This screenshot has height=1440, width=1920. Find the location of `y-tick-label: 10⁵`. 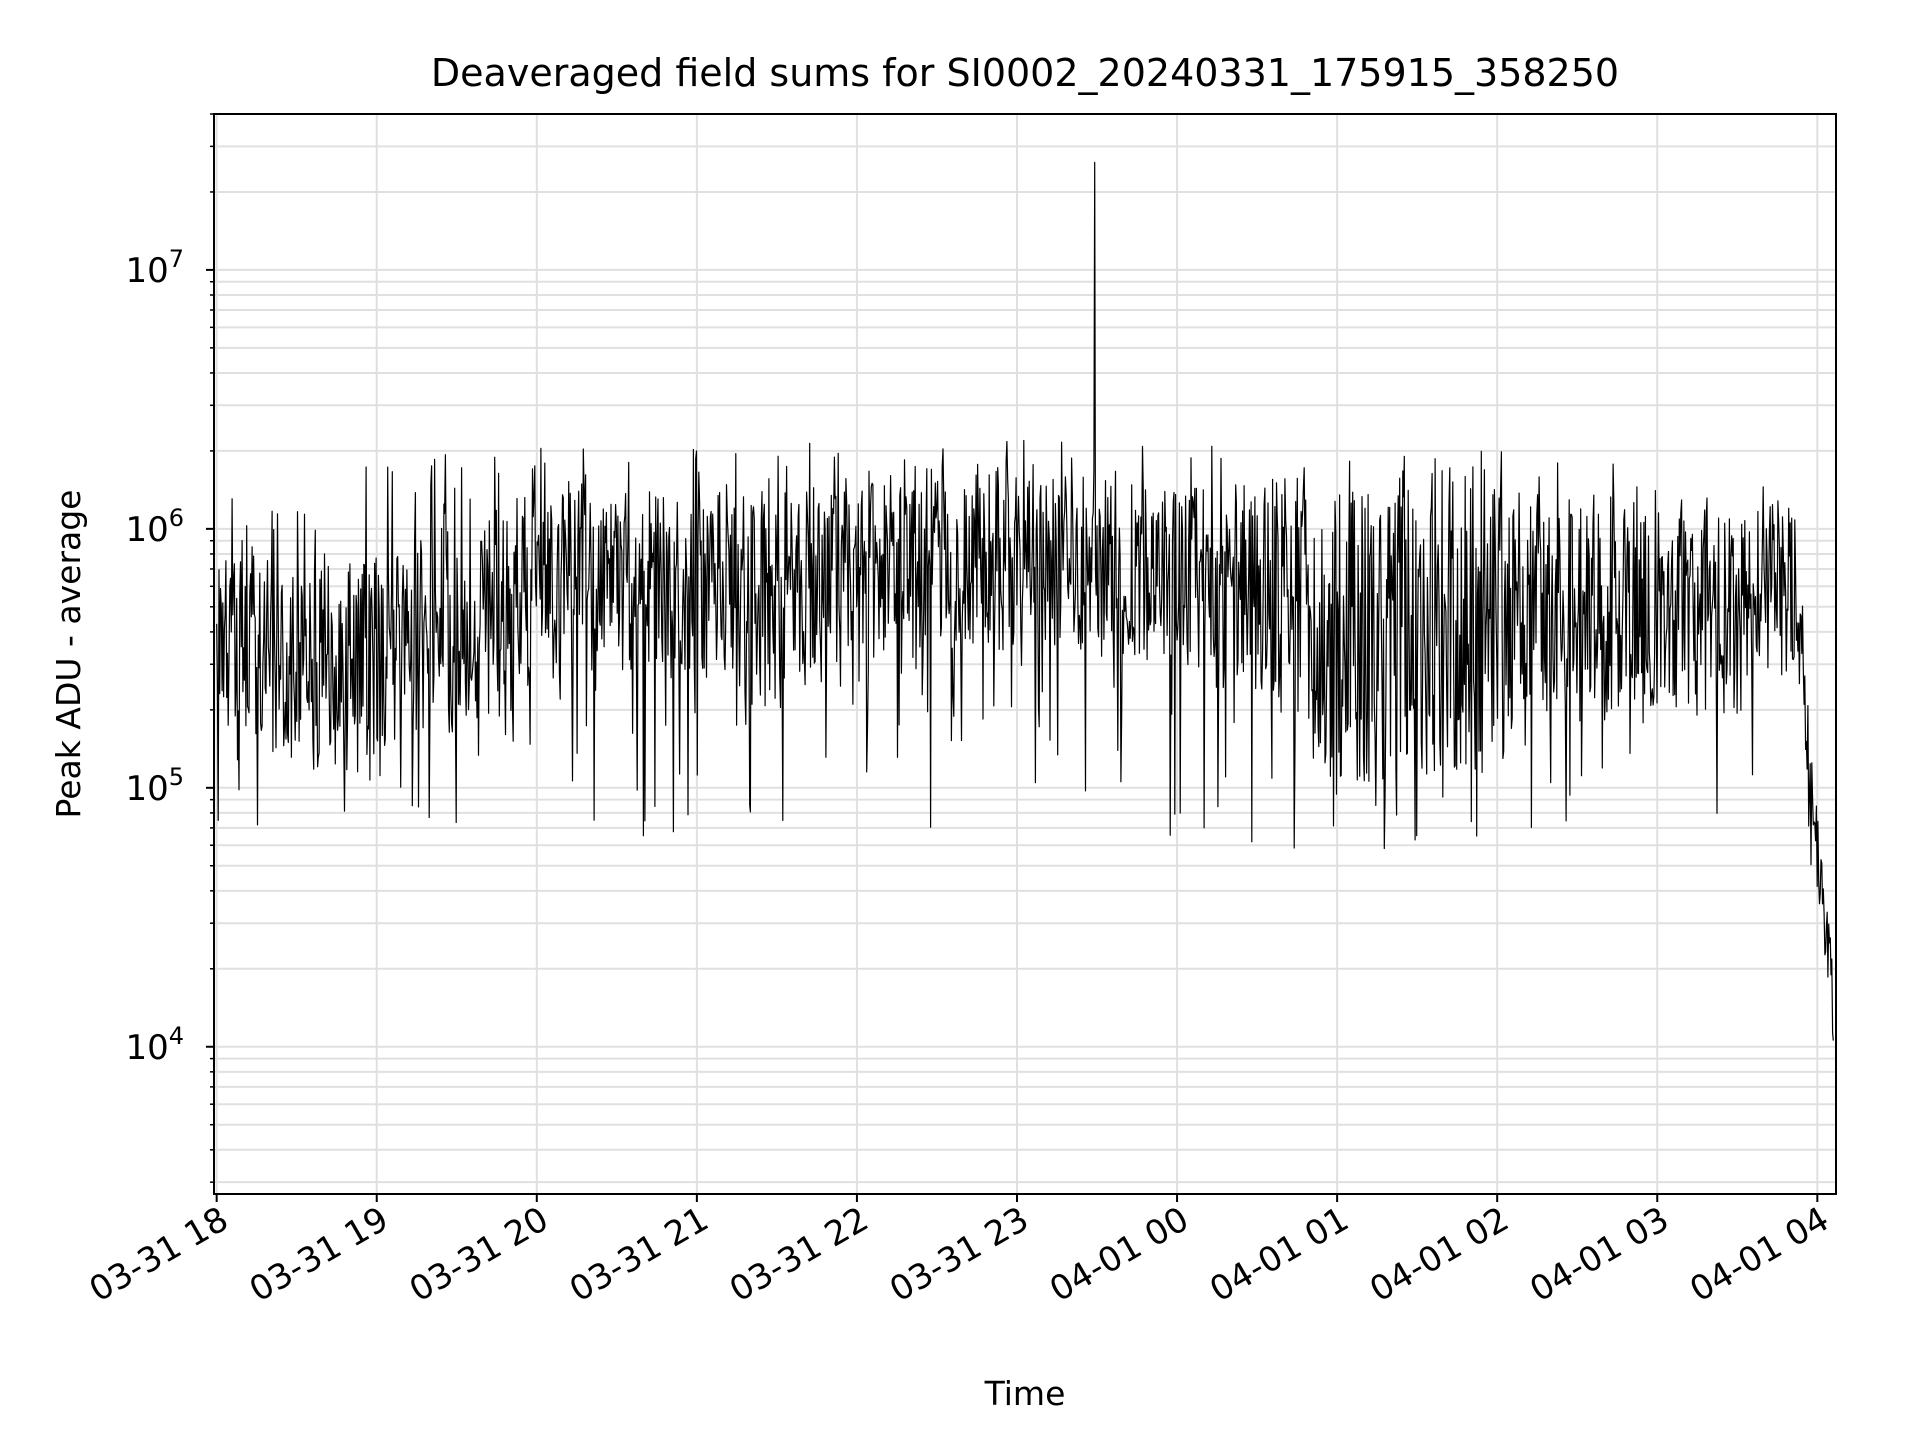

y-tick-label: 10⁵ is located at coordinates (154, 786).